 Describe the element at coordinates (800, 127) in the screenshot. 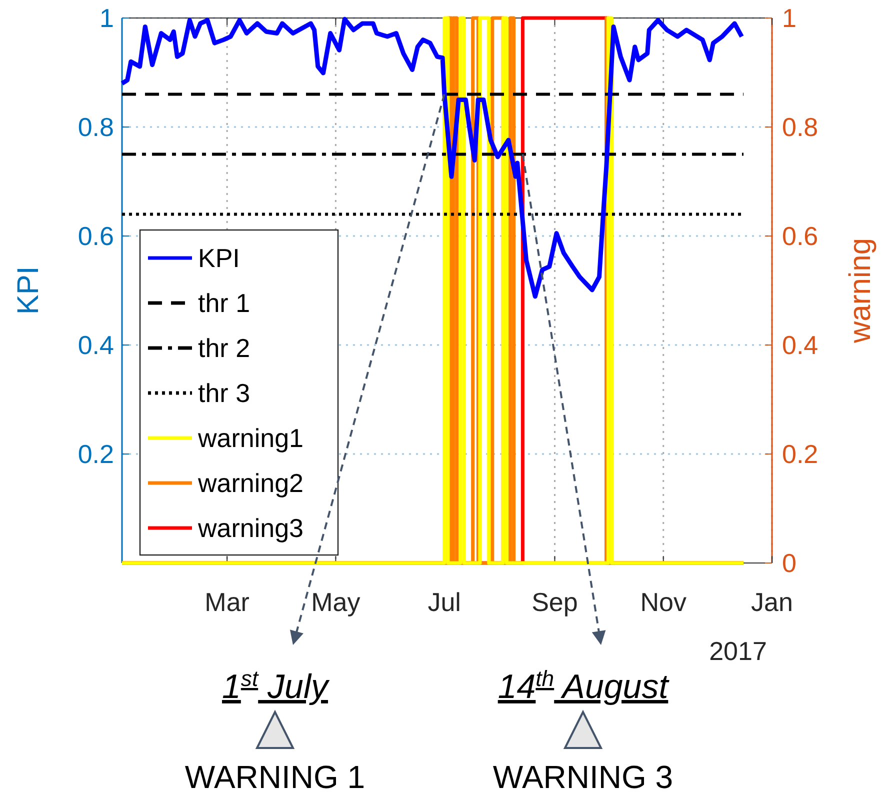

I see `y2-tick-label: 0.8` at that location.